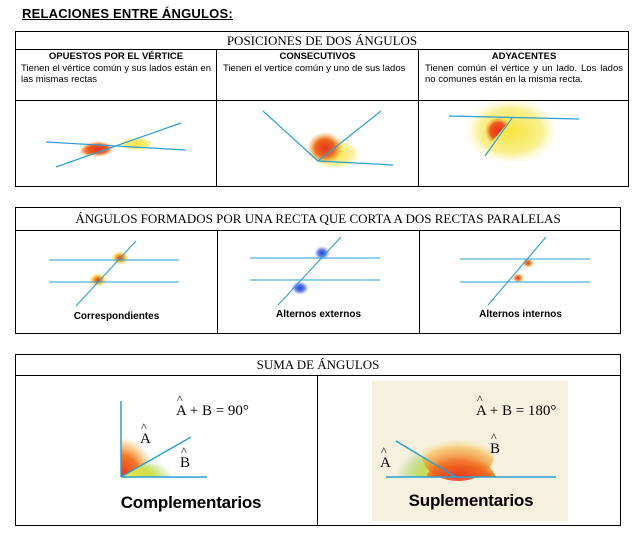 The height and width of the screenshot is (547, 637). What do you see at coordinates (116, 316) in the screenshot?
I see `caption-correspondientes: Correspondientes` at bounding box center [116, 316].